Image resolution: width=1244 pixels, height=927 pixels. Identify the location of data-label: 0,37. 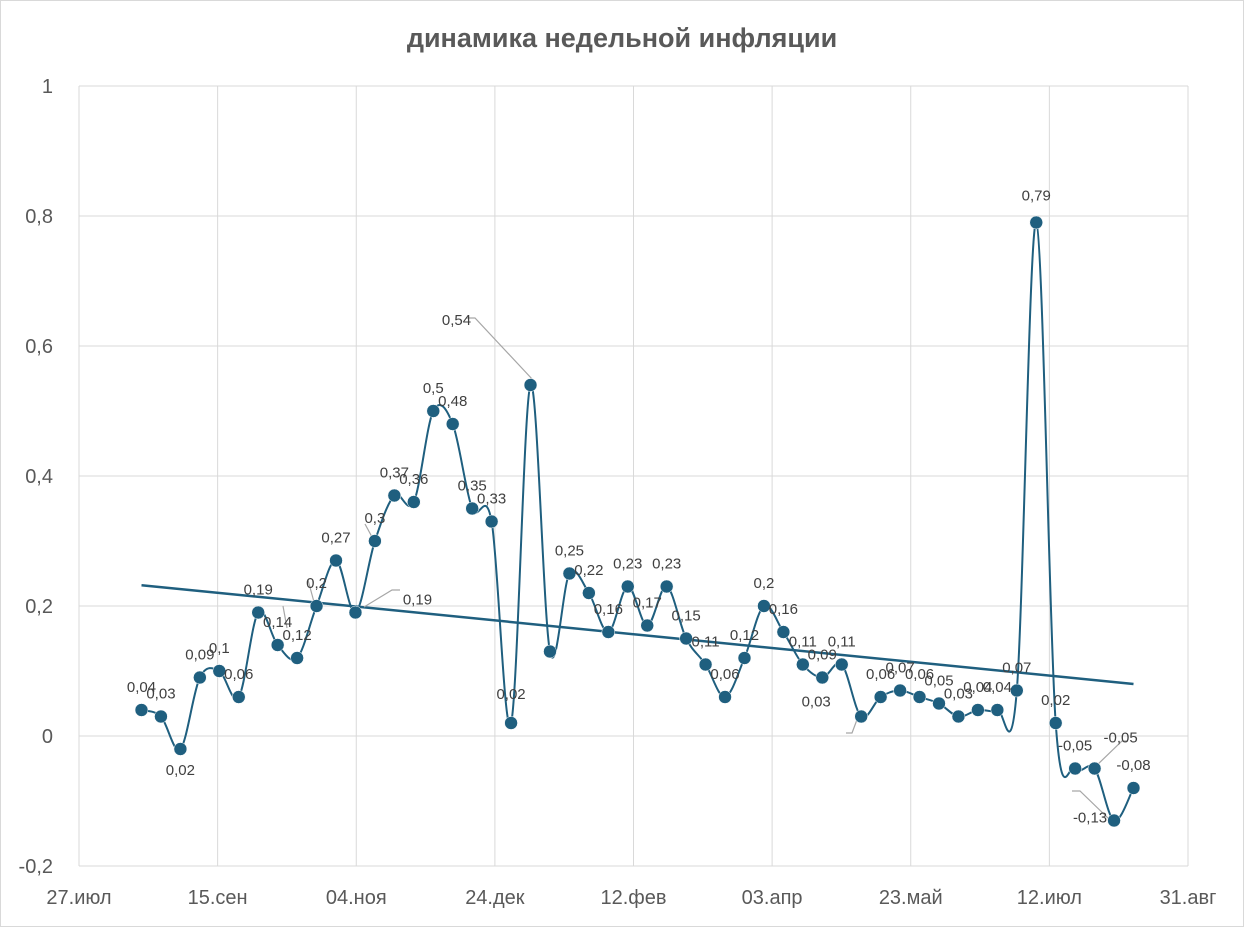
(394, 473).